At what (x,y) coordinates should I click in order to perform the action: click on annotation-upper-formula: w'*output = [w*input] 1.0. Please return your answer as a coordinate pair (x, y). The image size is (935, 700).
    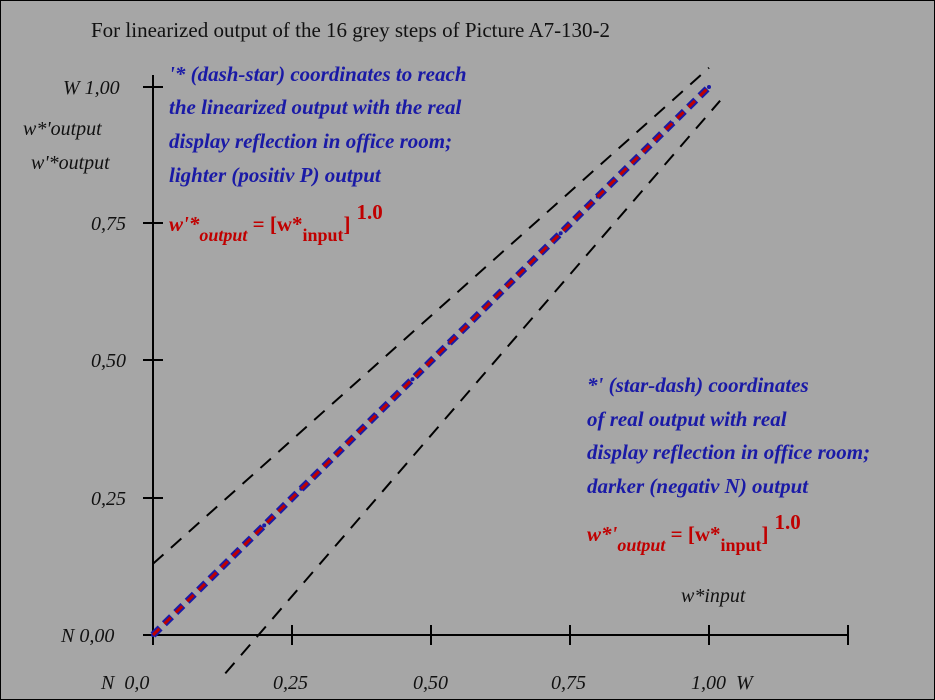
    Looking at the image, I should click on (276, 222).